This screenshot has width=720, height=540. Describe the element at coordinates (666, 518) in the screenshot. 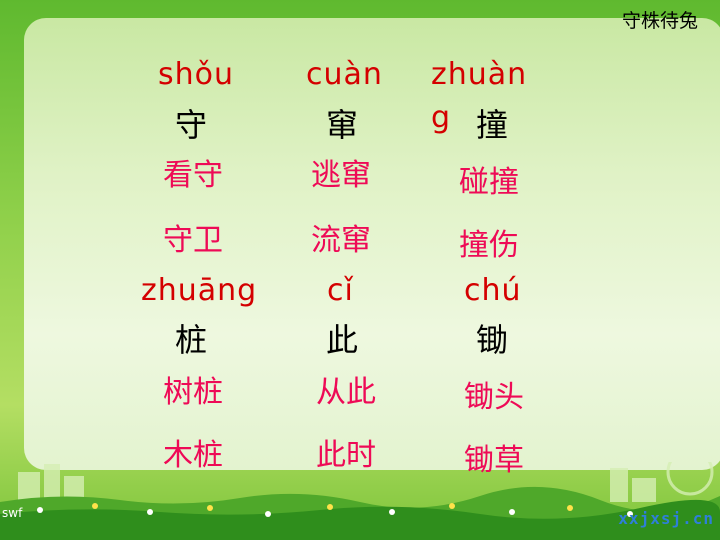

I see `site-logo: xxjxsj.cn` at that location.